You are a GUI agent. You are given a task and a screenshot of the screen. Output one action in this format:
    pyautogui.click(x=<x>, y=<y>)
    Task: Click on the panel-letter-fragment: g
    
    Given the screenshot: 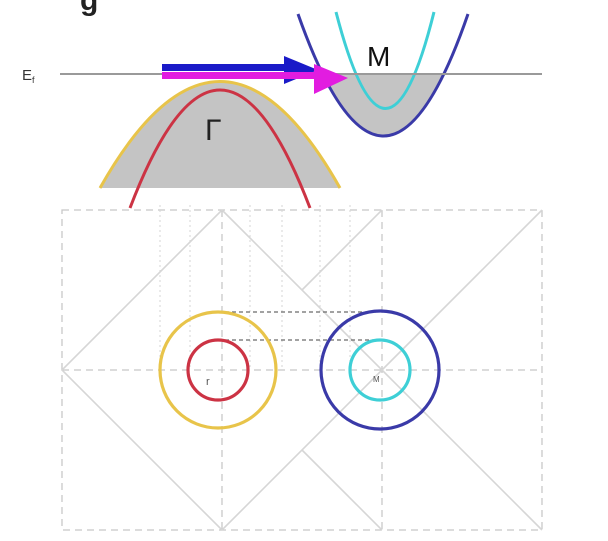 What is the action you would take?
    pyautogui.click(x=89, y=8)
    